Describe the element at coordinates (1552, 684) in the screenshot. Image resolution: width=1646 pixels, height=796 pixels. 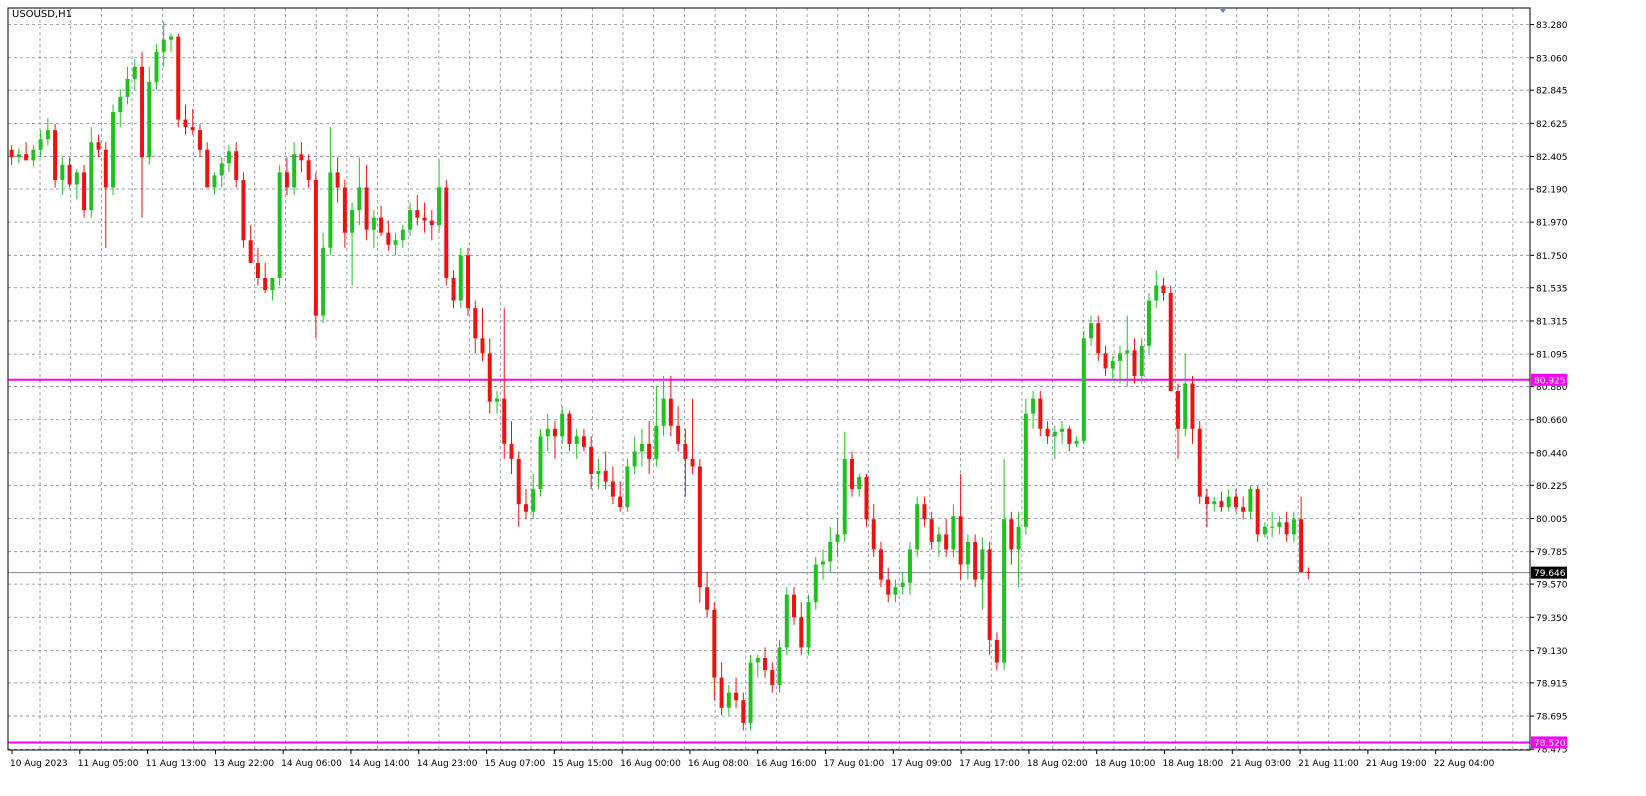
I see `y-tick-label: 78.915` at that location.